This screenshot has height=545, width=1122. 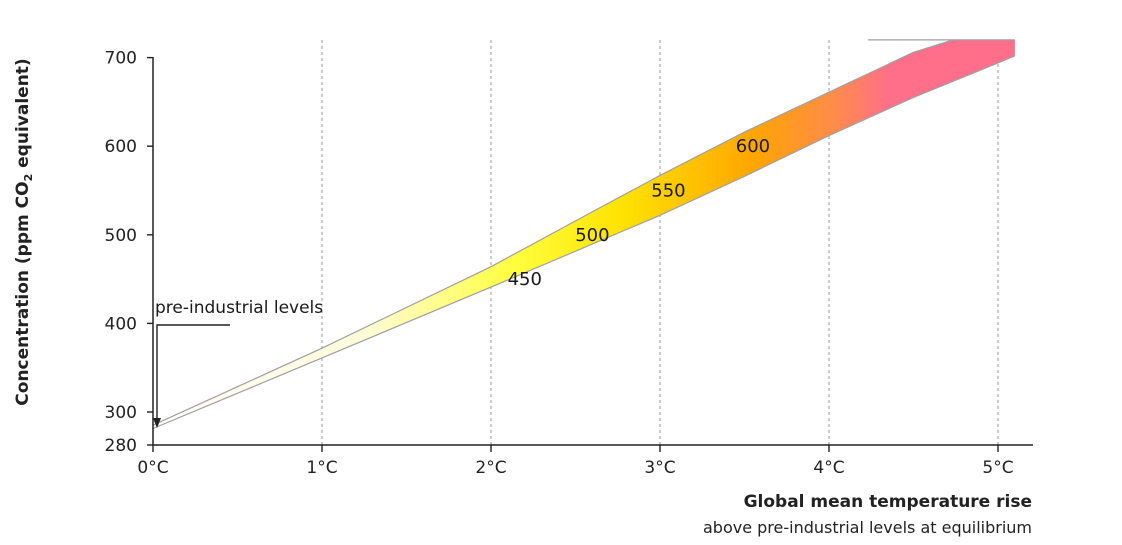 What do you see at coordinates (121, 236) in the screenshot?
I see `y-tick-label-500: 500` at bounding box center [121, 236].